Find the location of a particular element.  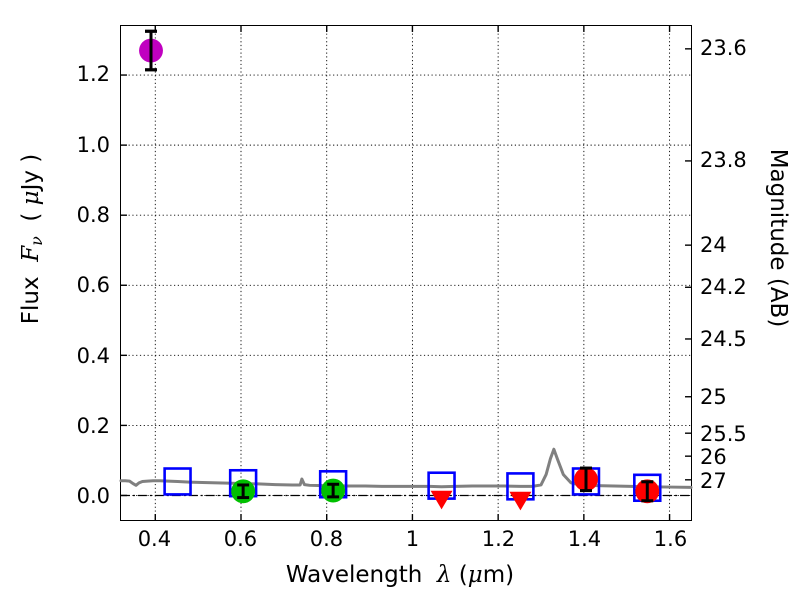

y-axis-tick-label: 1.2 is located at coordinates (93, 74).